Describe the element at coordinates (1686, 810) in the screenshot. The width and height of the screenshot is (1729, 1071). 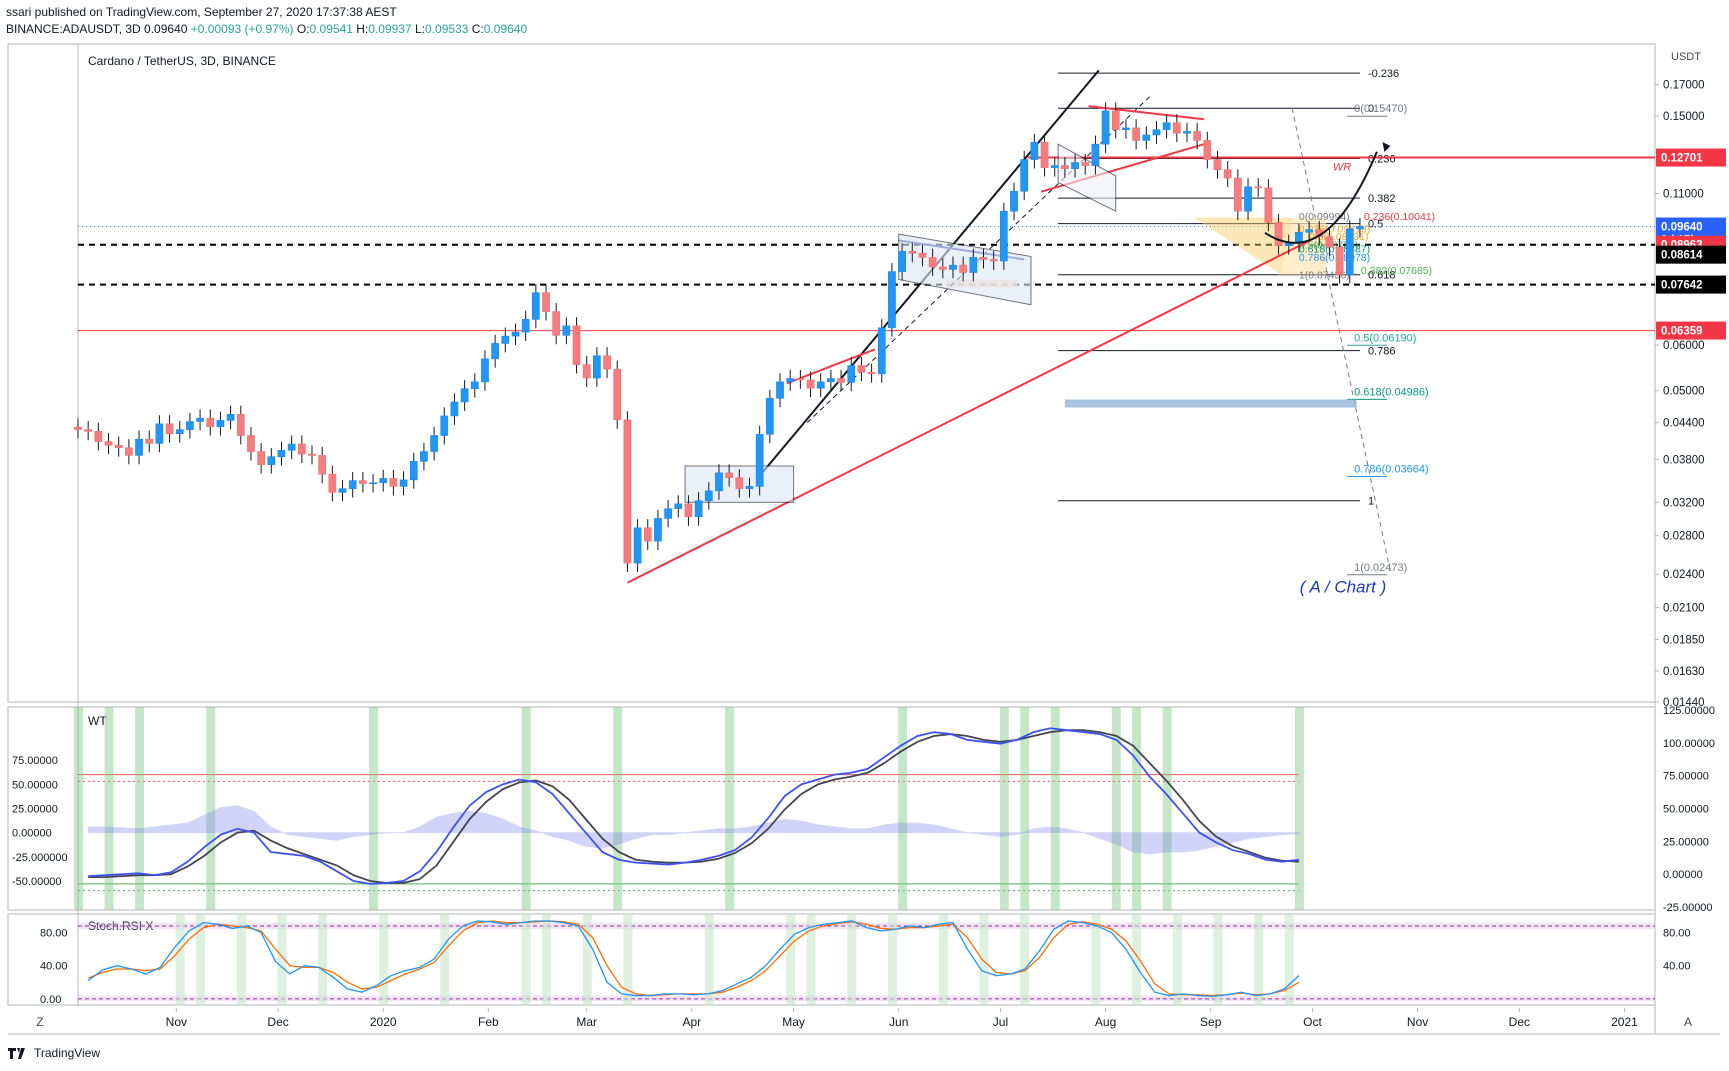
I see `wt-right-tick: 50.00000` at that location.